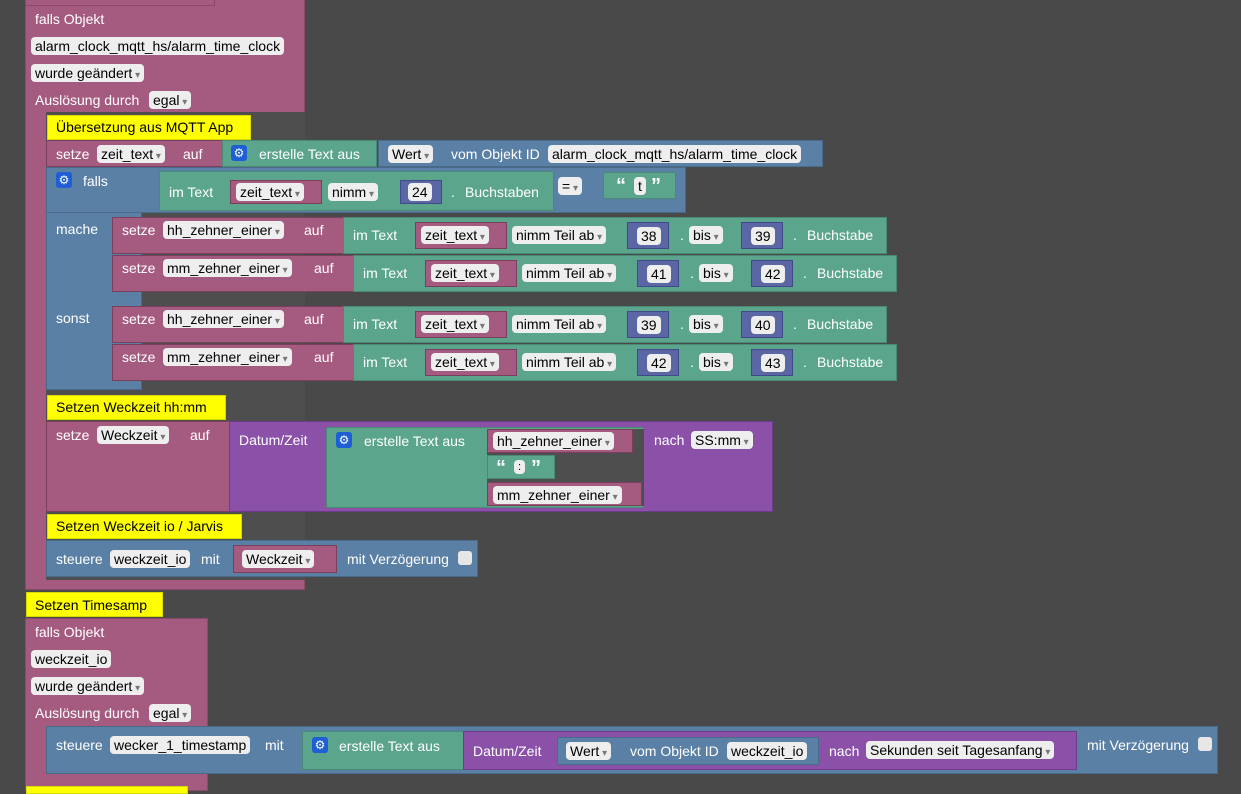  What do you see at coordinates (649, 236) in the screenshot?
I see `number-field-from: 38` at bounding box center [649, 236].